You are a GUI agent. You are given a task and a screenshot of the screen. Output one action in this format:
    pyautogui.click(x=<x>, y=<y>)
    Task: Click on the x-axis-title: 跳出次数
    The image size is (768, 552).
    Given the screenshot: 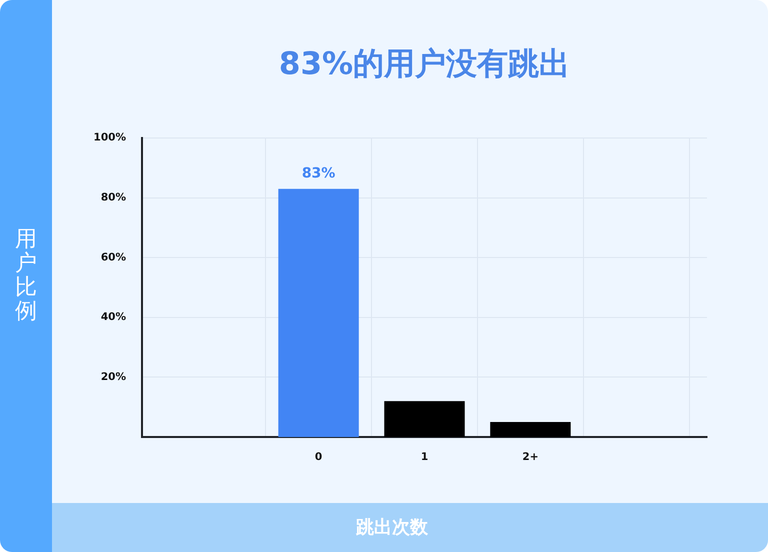 What is the action you would take?
    pyautogui.click(x=392, y=528)
    